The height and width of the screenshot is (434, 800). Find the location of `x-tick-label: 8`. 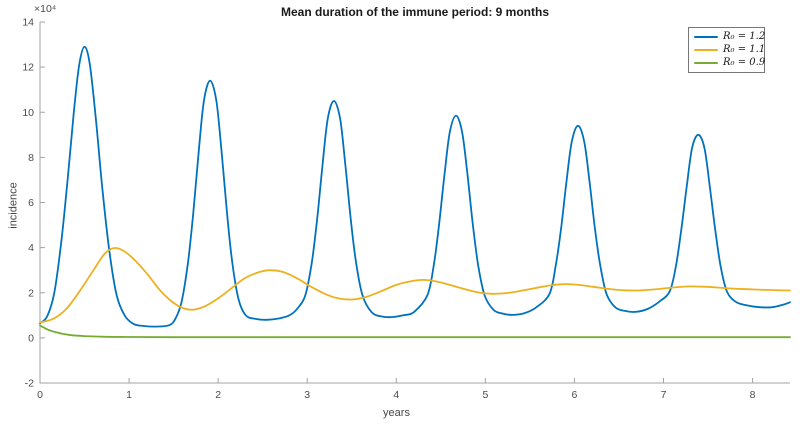

x-tick-label: 8 is located at coordinates (753, 395).